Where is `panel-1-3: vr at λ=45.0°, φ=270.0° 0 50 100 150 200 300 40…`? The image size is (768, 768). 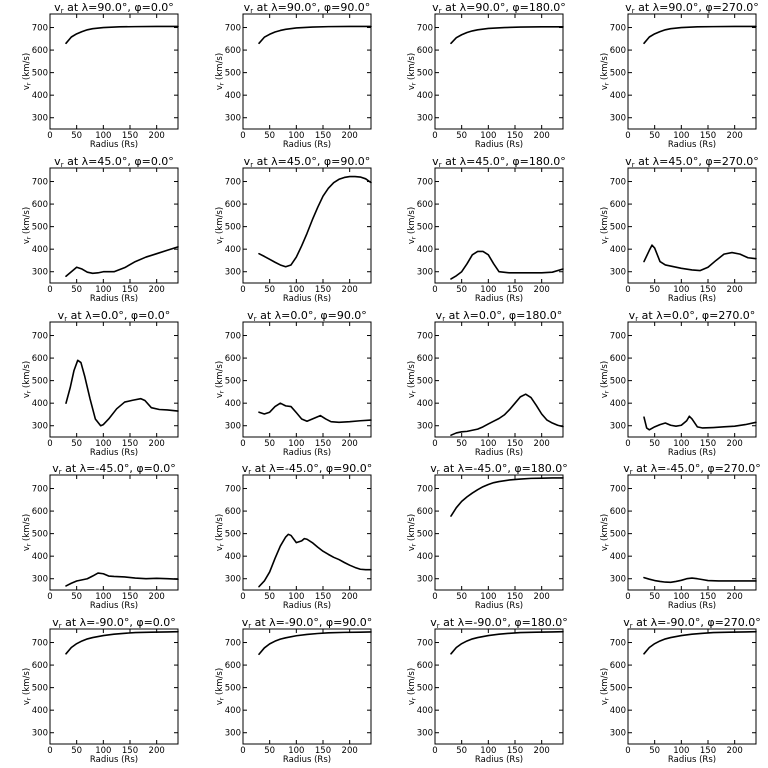 panel-1-3: vr at λ=45.0°, φ=270.0° 0 50 100 150 200 300 40… is located at coordinates (679, 229).